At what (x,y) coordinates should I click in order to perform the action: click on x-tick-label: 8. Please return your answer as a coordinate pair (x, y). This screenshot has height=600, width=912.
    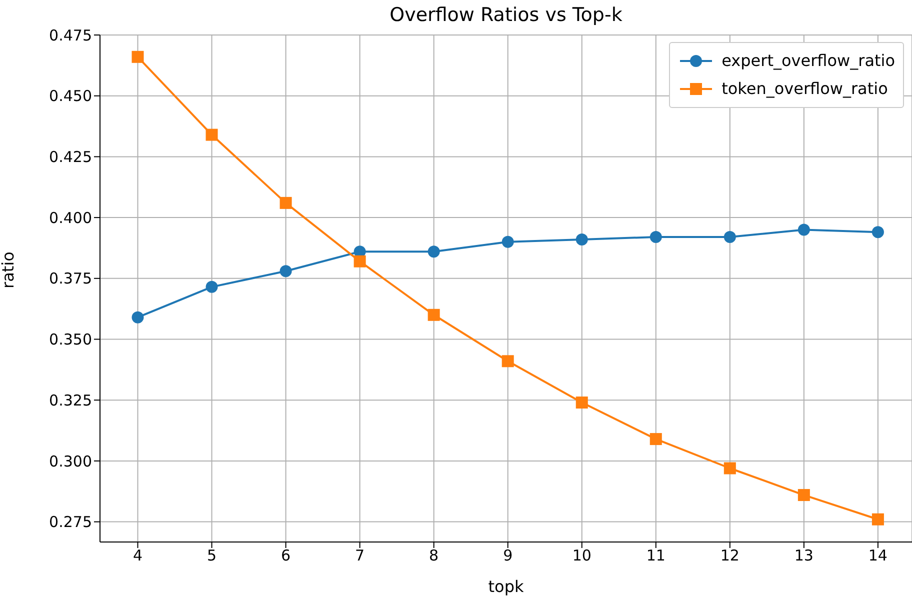
    Looking at the image, I should click on (434, 555).